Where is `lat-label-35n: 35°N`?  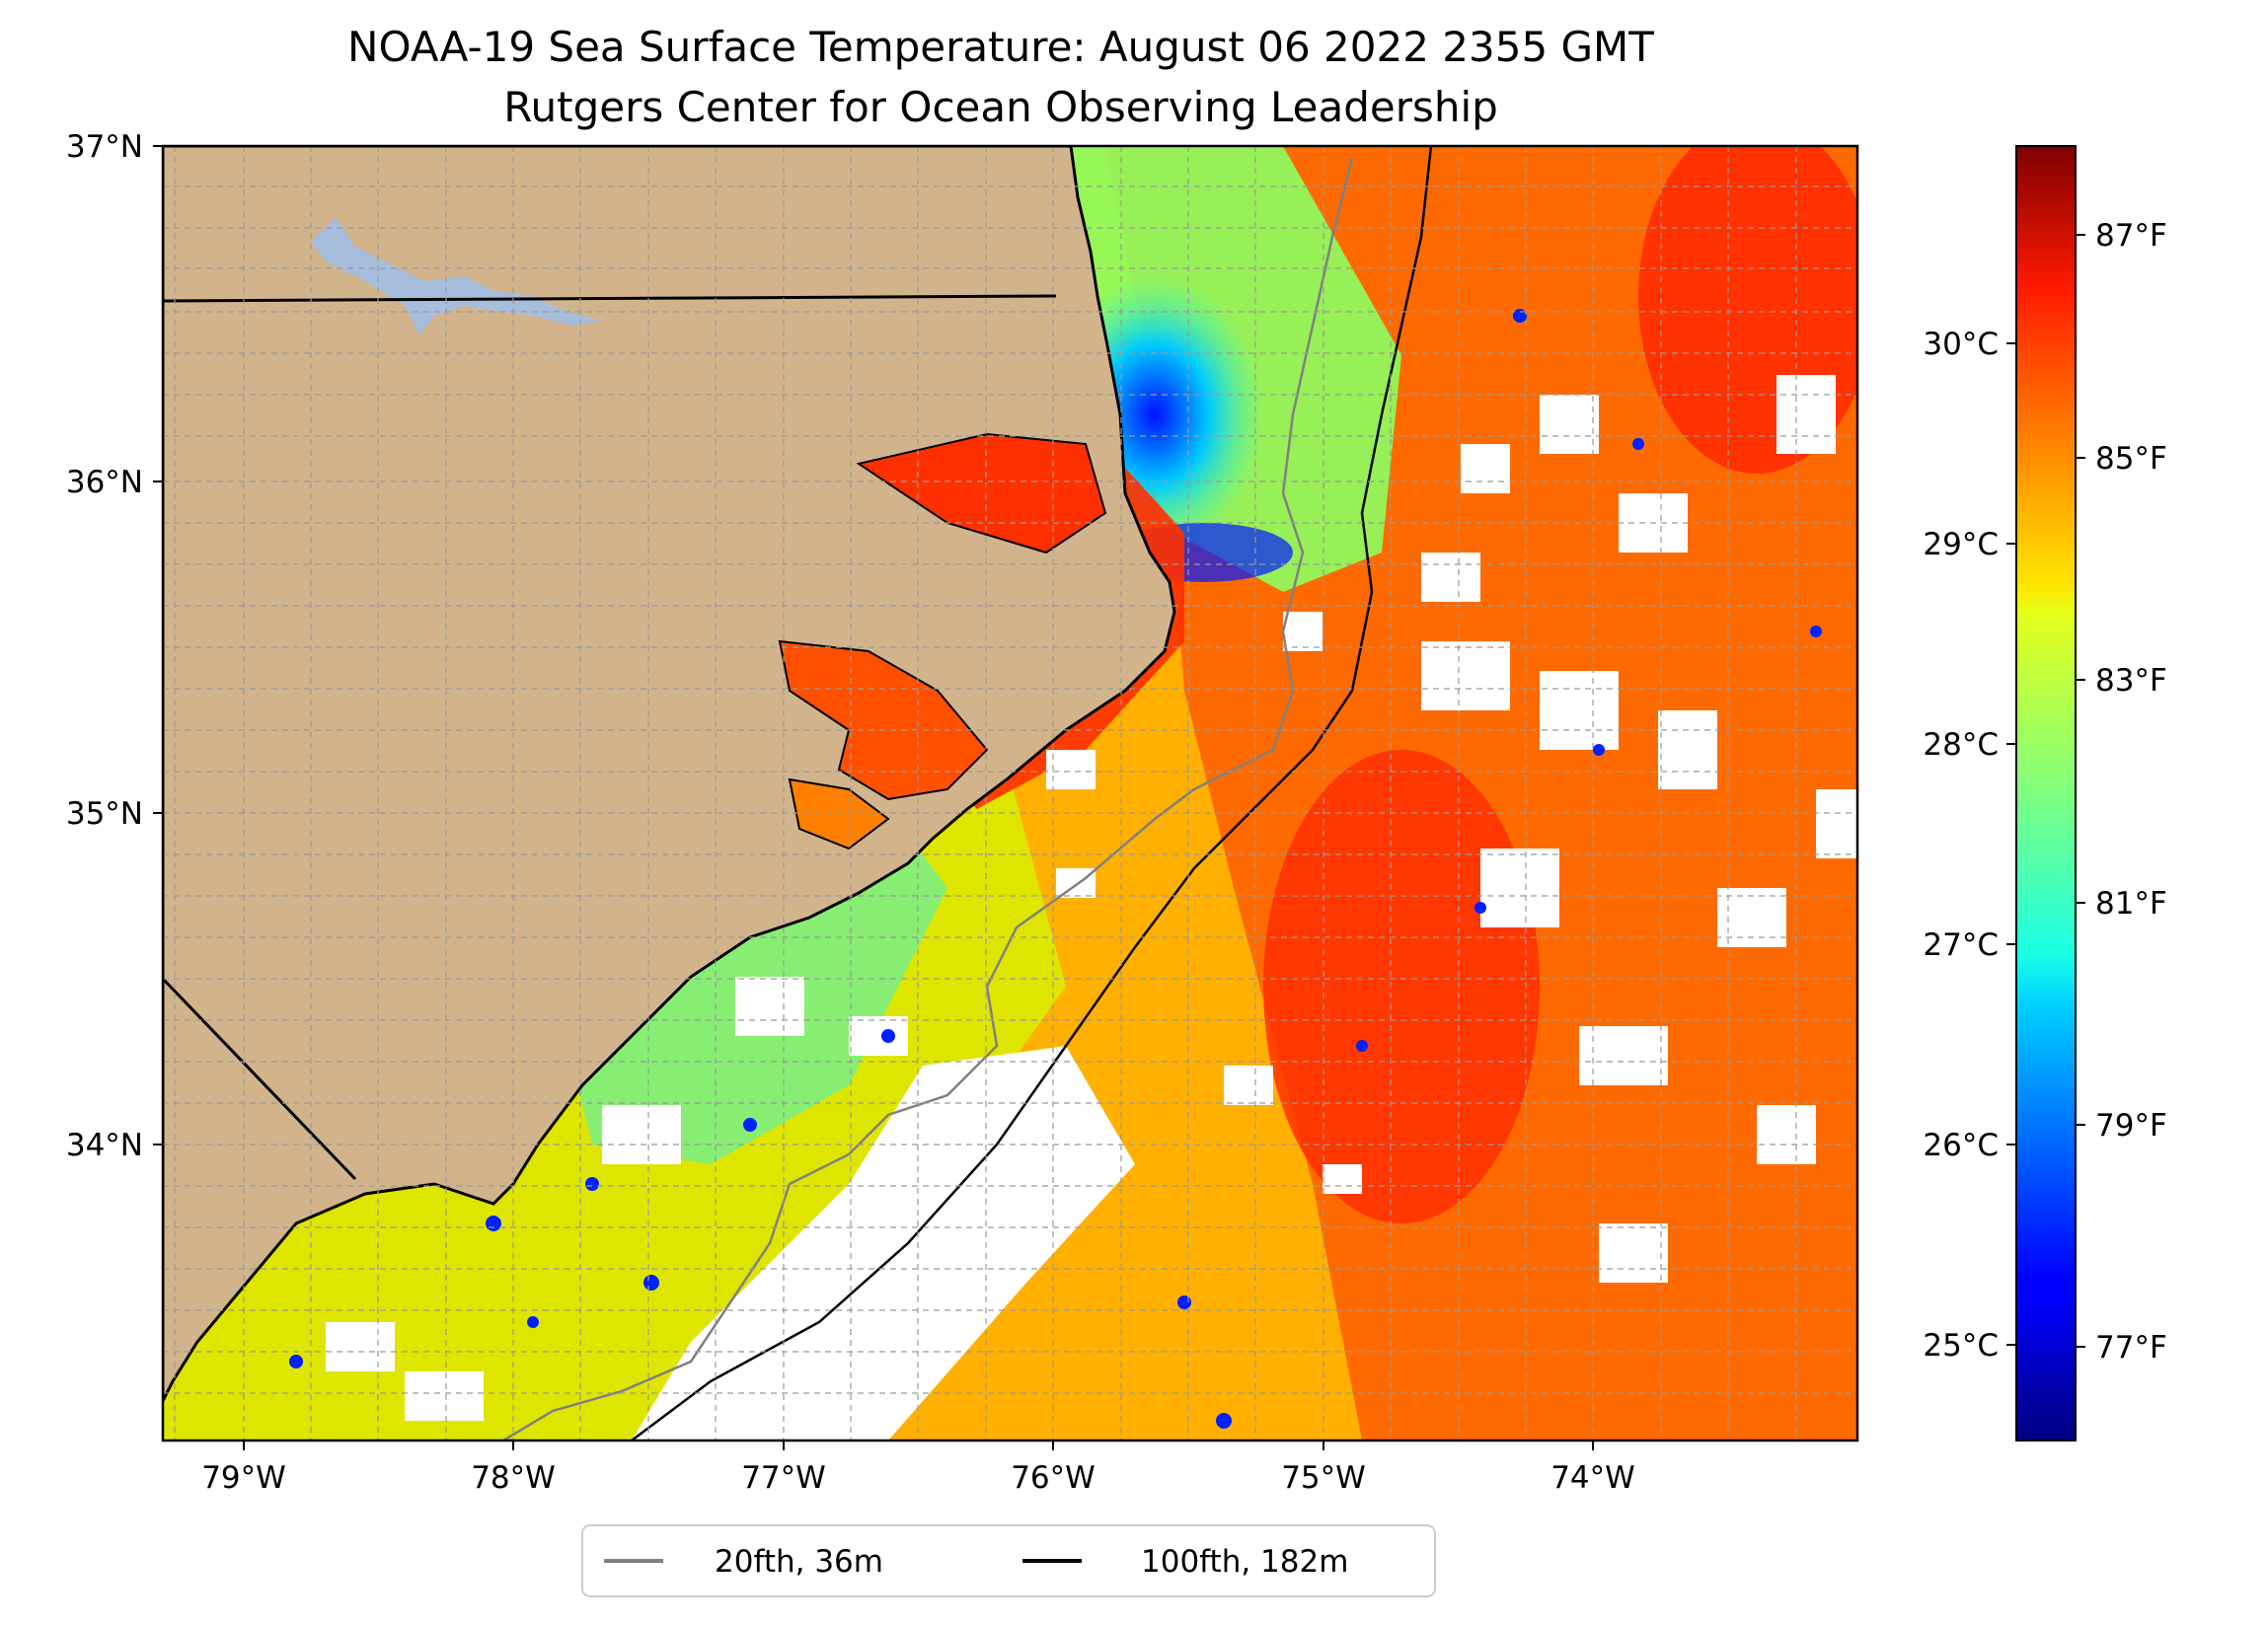 lat-label-35n: 35°N is located at coordinates (105, 814).